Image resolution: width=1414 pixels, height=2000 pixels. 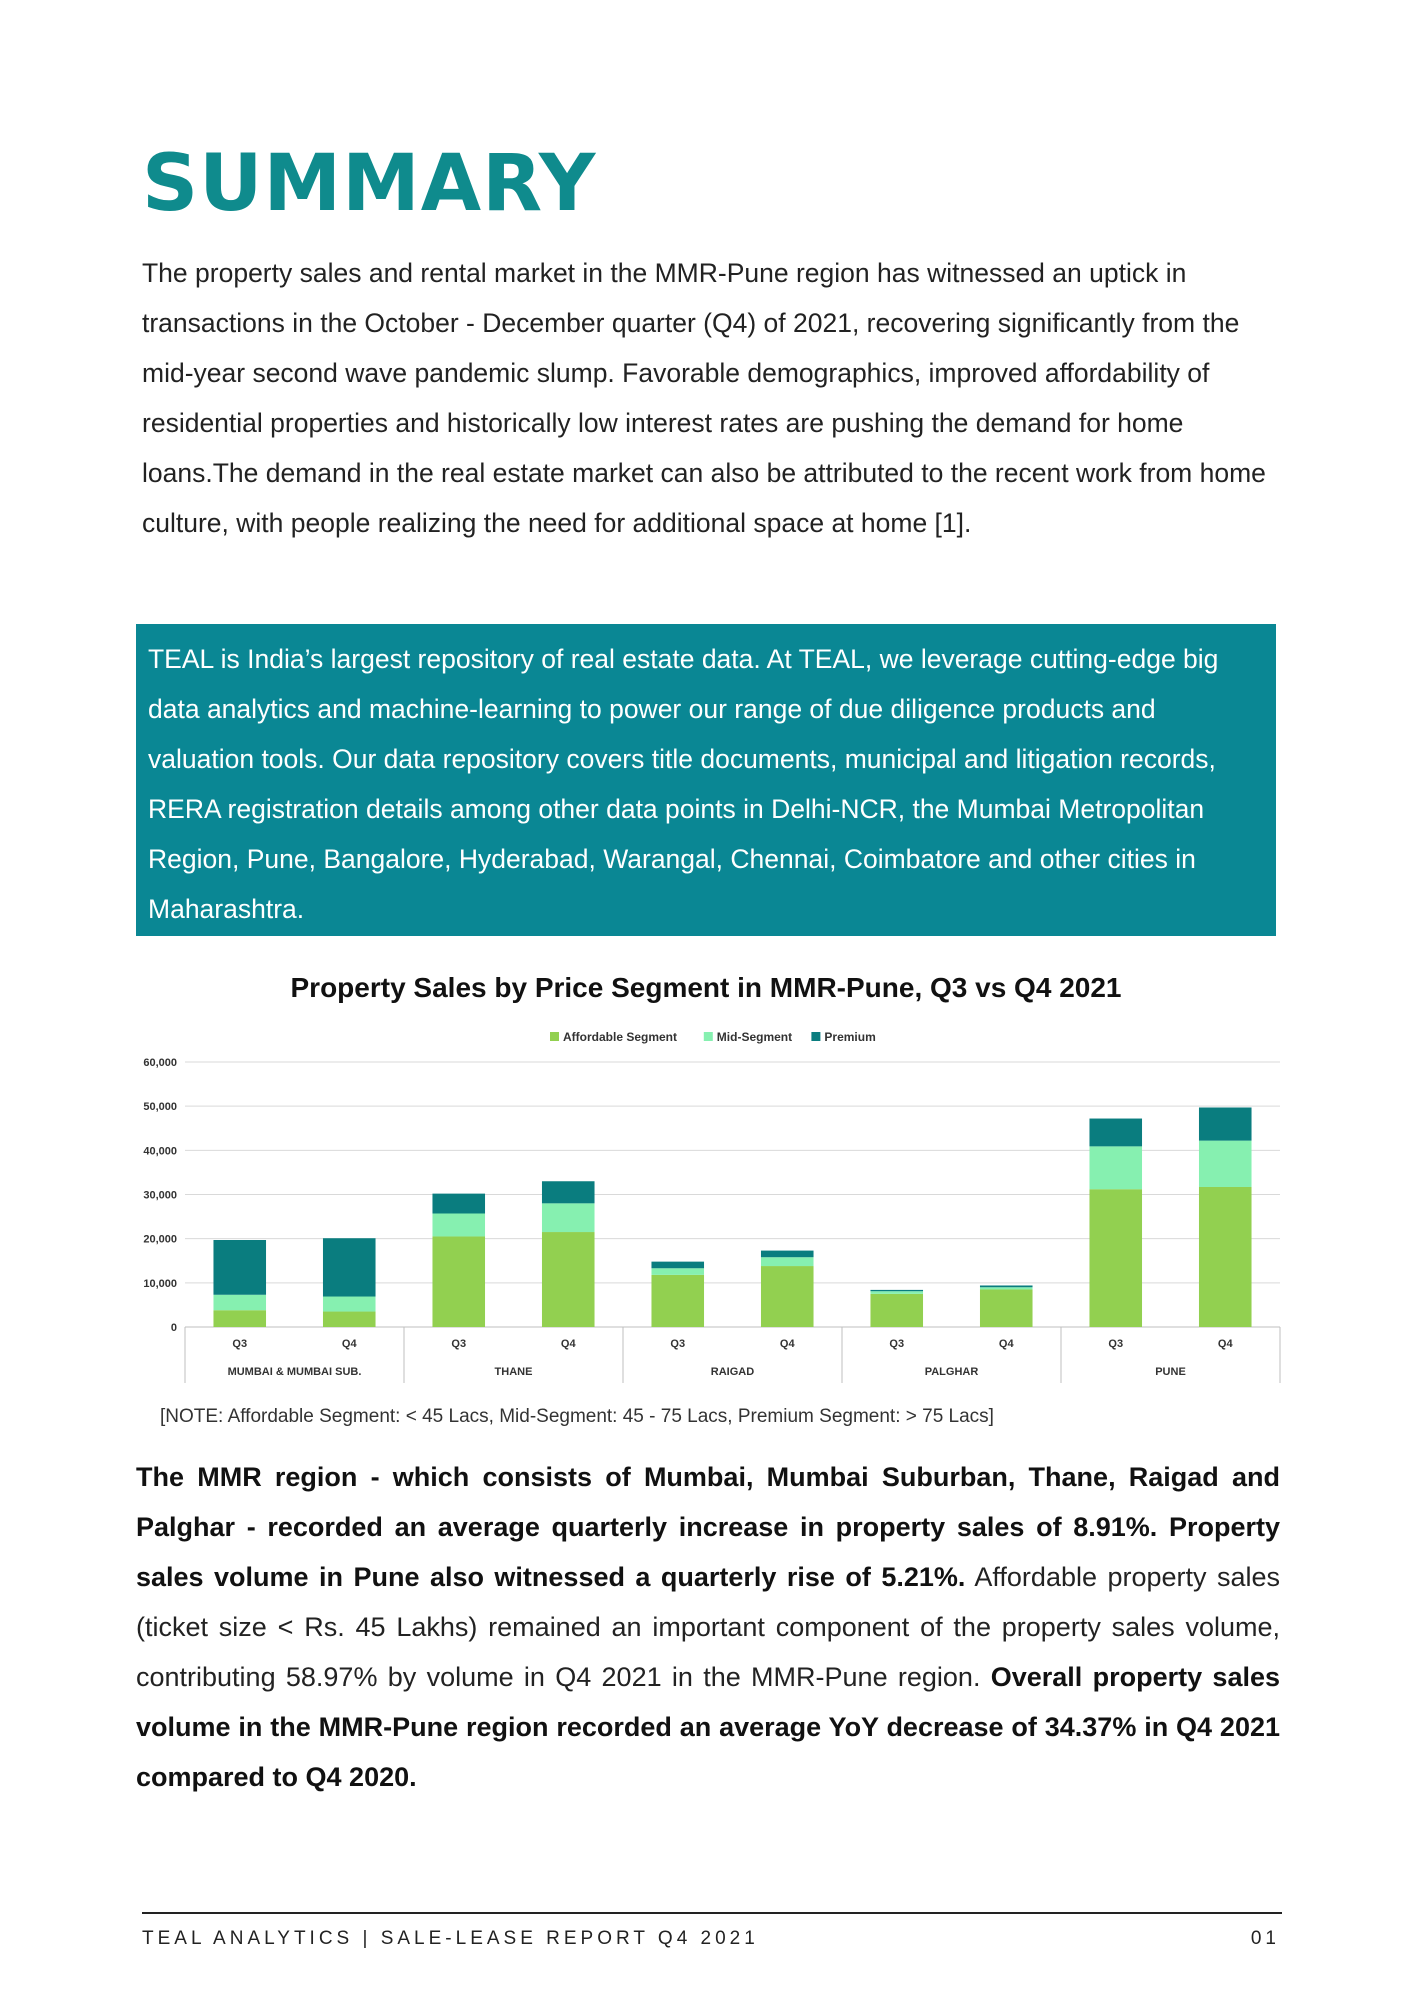 I want to click on bar-9-affordable-segment, so click(x=1225, y=1256).